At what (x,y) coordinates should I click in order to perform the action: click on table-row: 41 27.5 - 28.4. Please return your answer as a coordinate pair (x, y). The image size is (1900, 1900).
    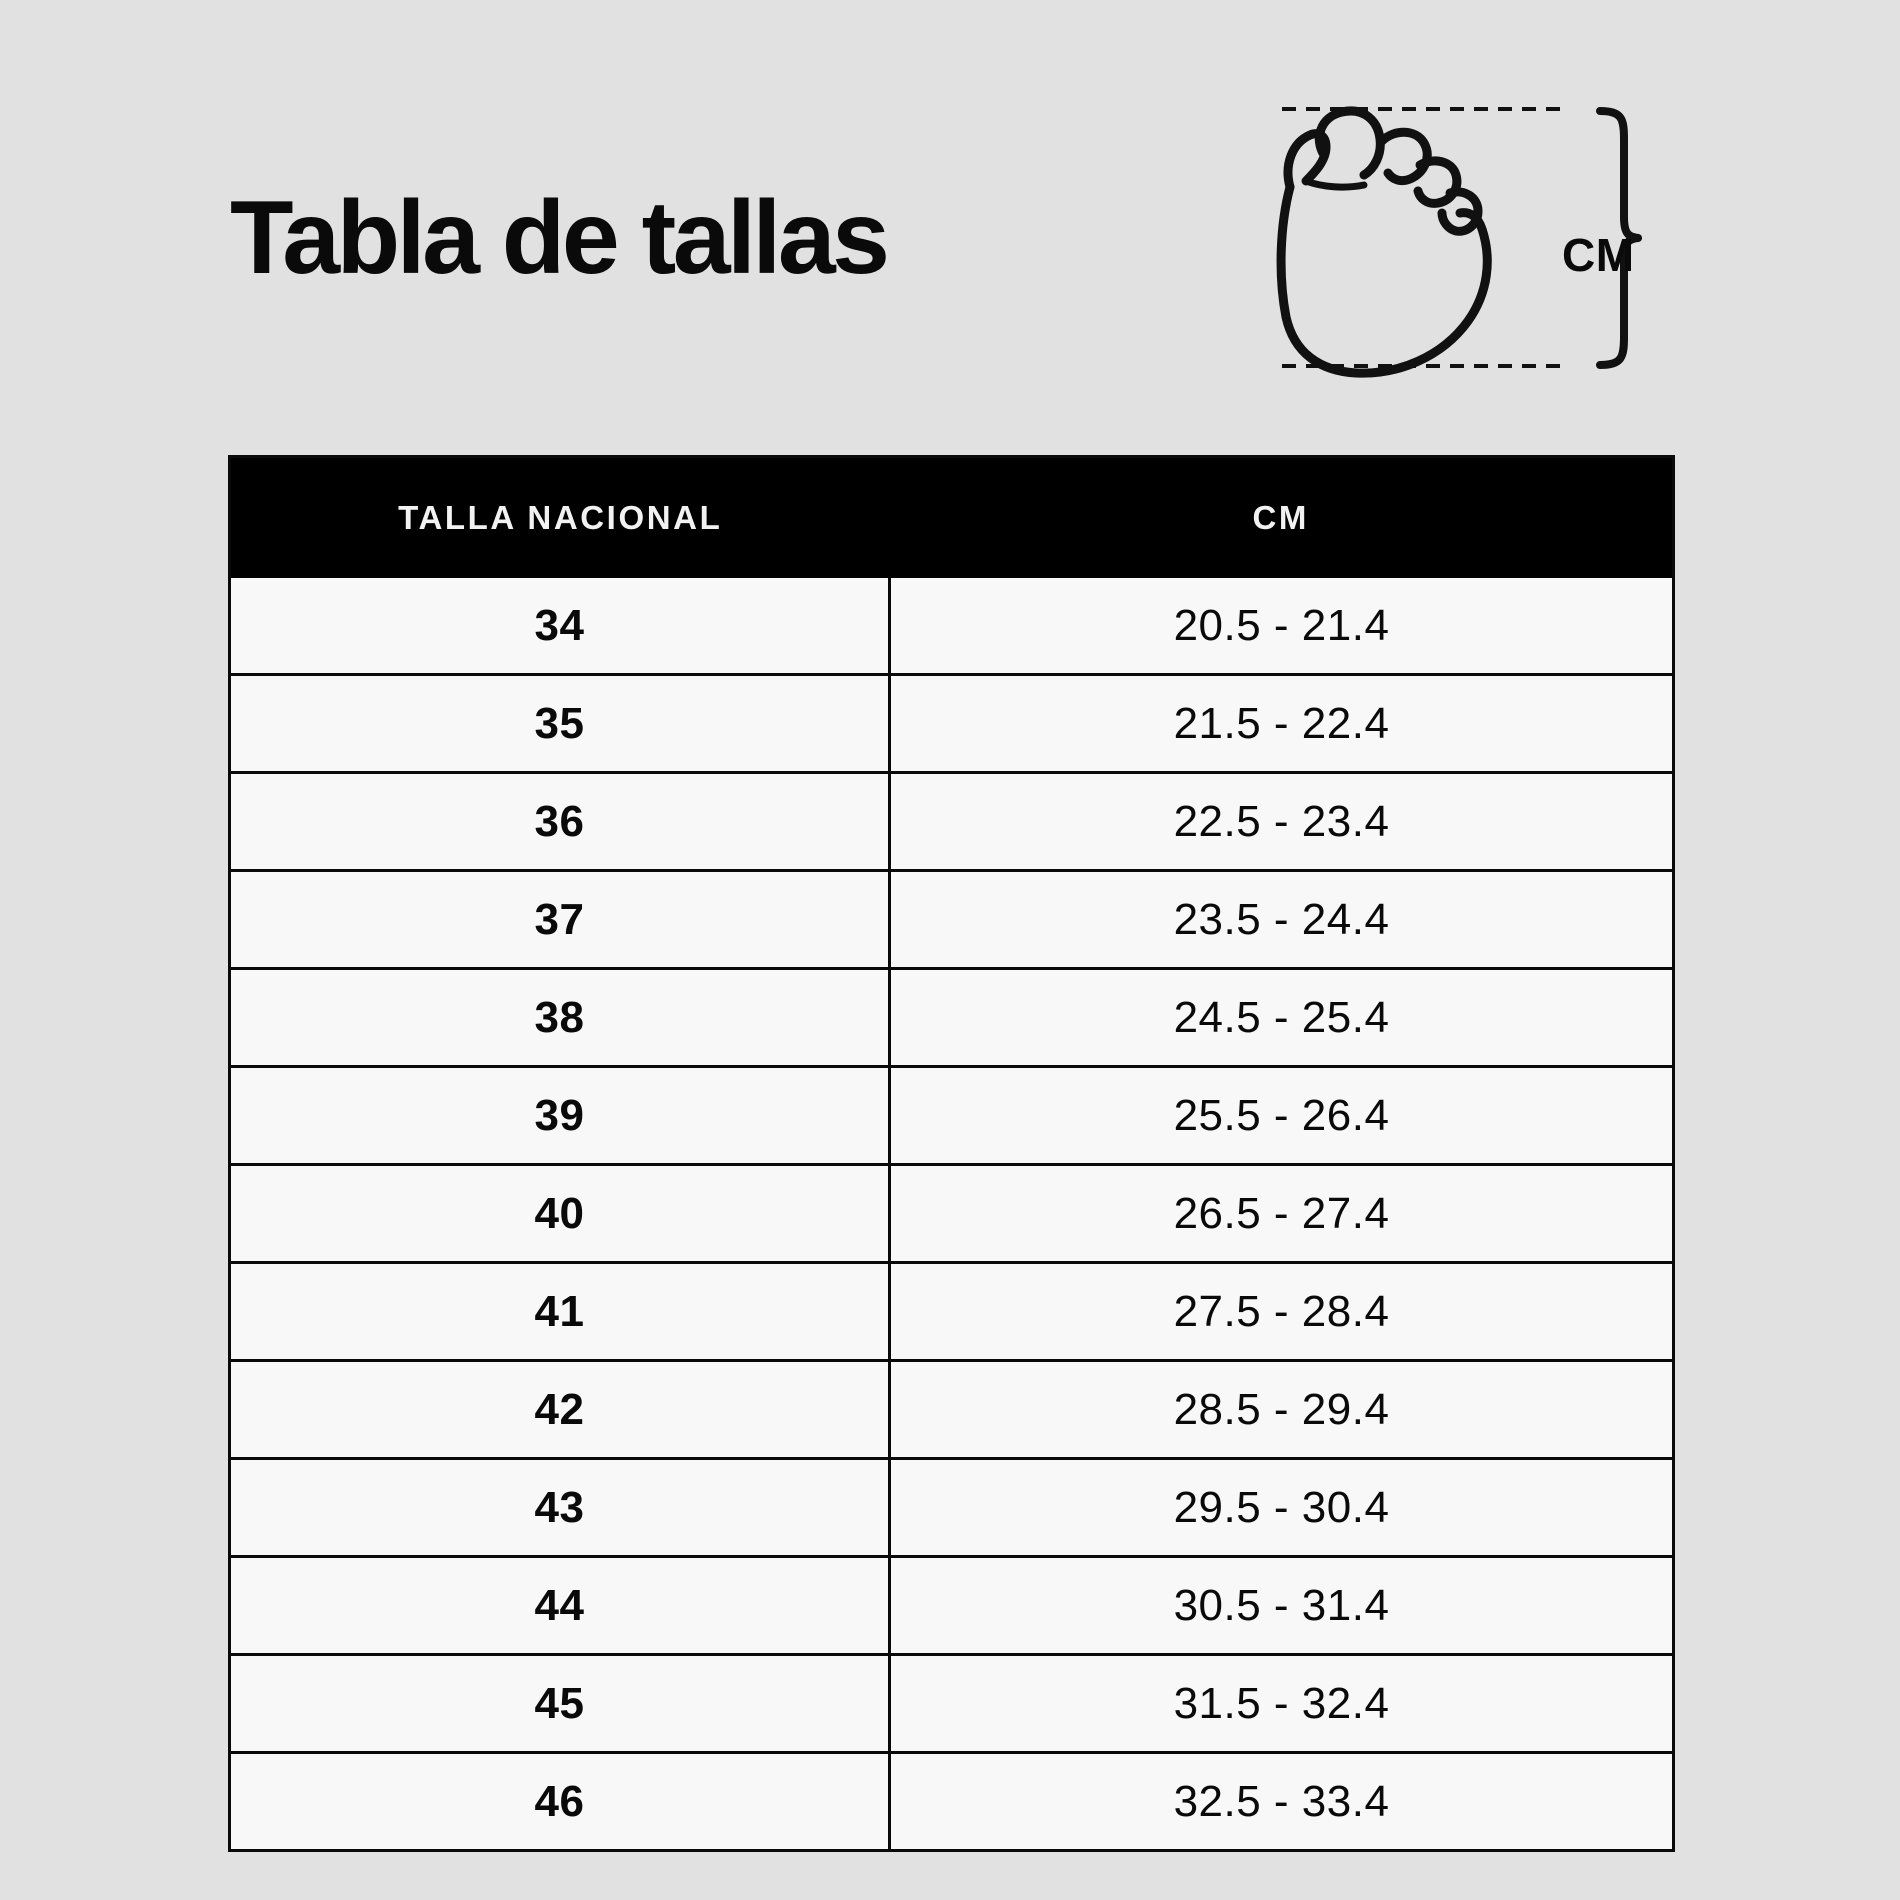
    Looking at the image, I should click on (951, 1311).